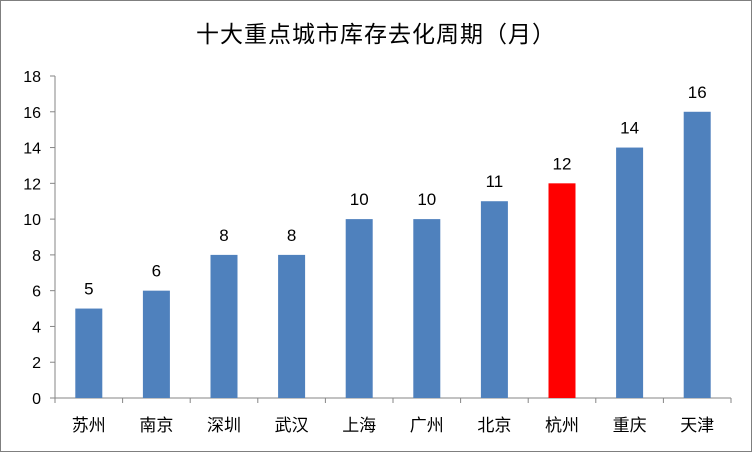 This screenshot has height=452, width=752. I want to click on x-category-label: 南京, so click(156, 426).